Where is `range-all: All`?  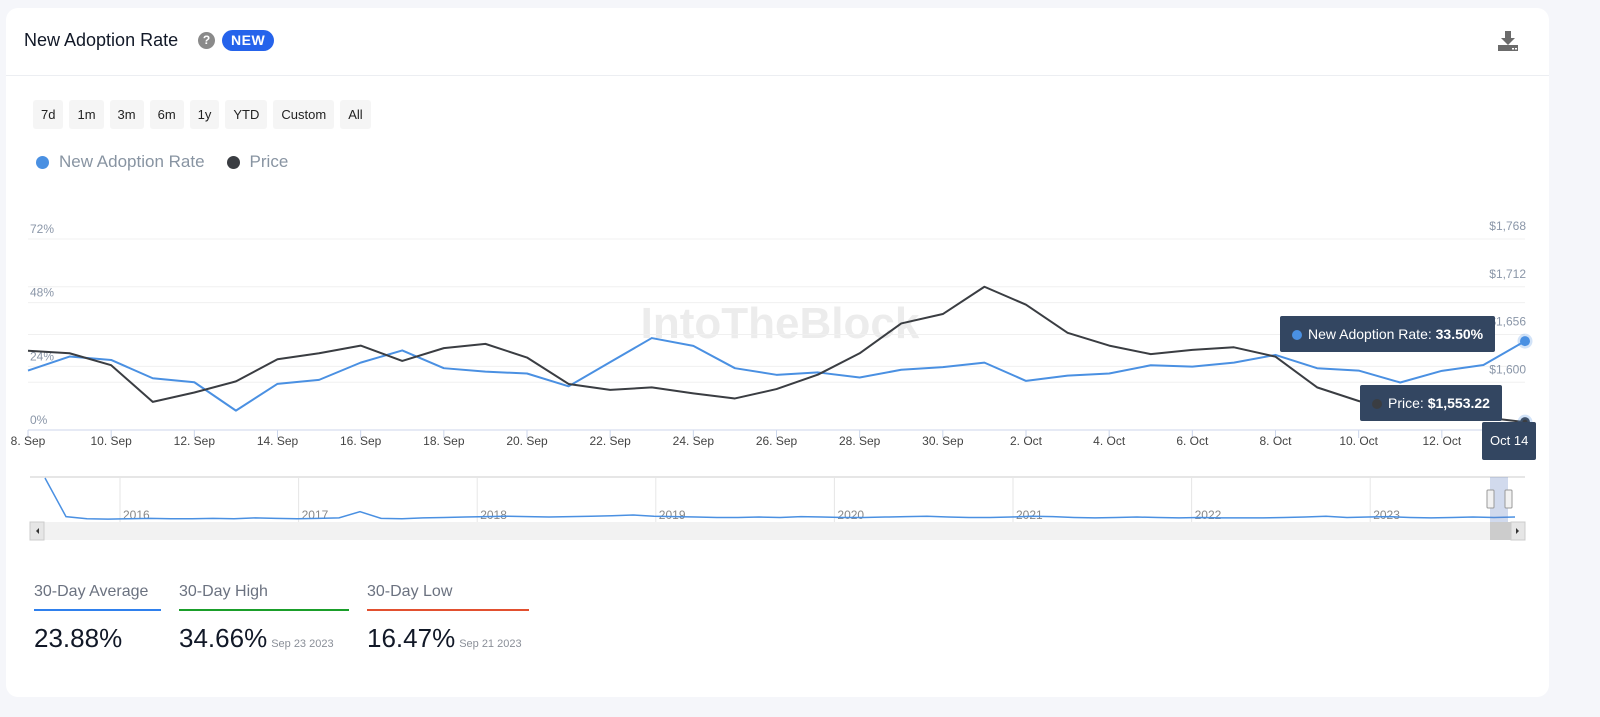 range-all: All is located at coordinates (355, 114).